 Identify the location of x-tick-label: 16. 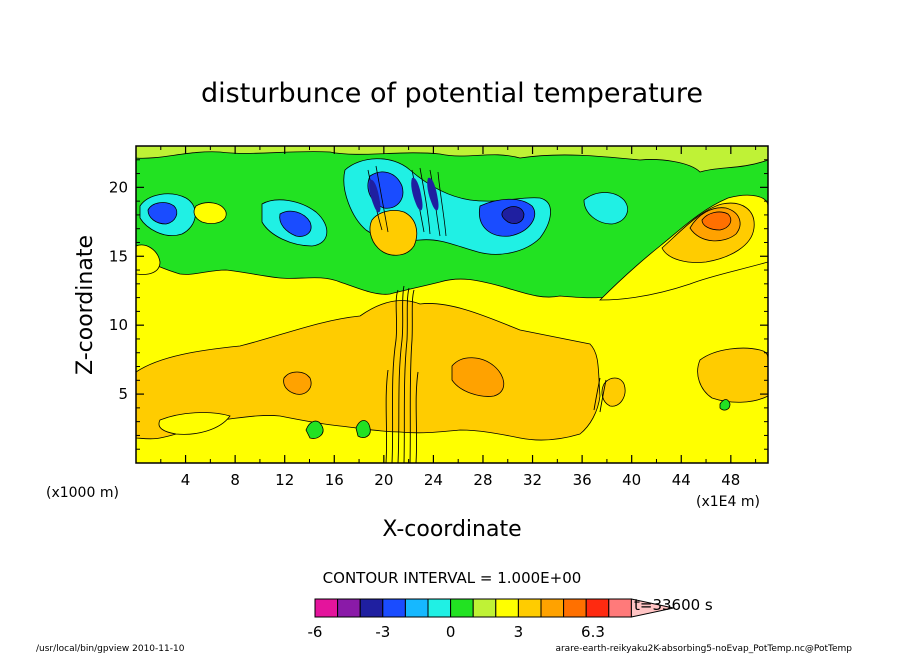
(334, 480).